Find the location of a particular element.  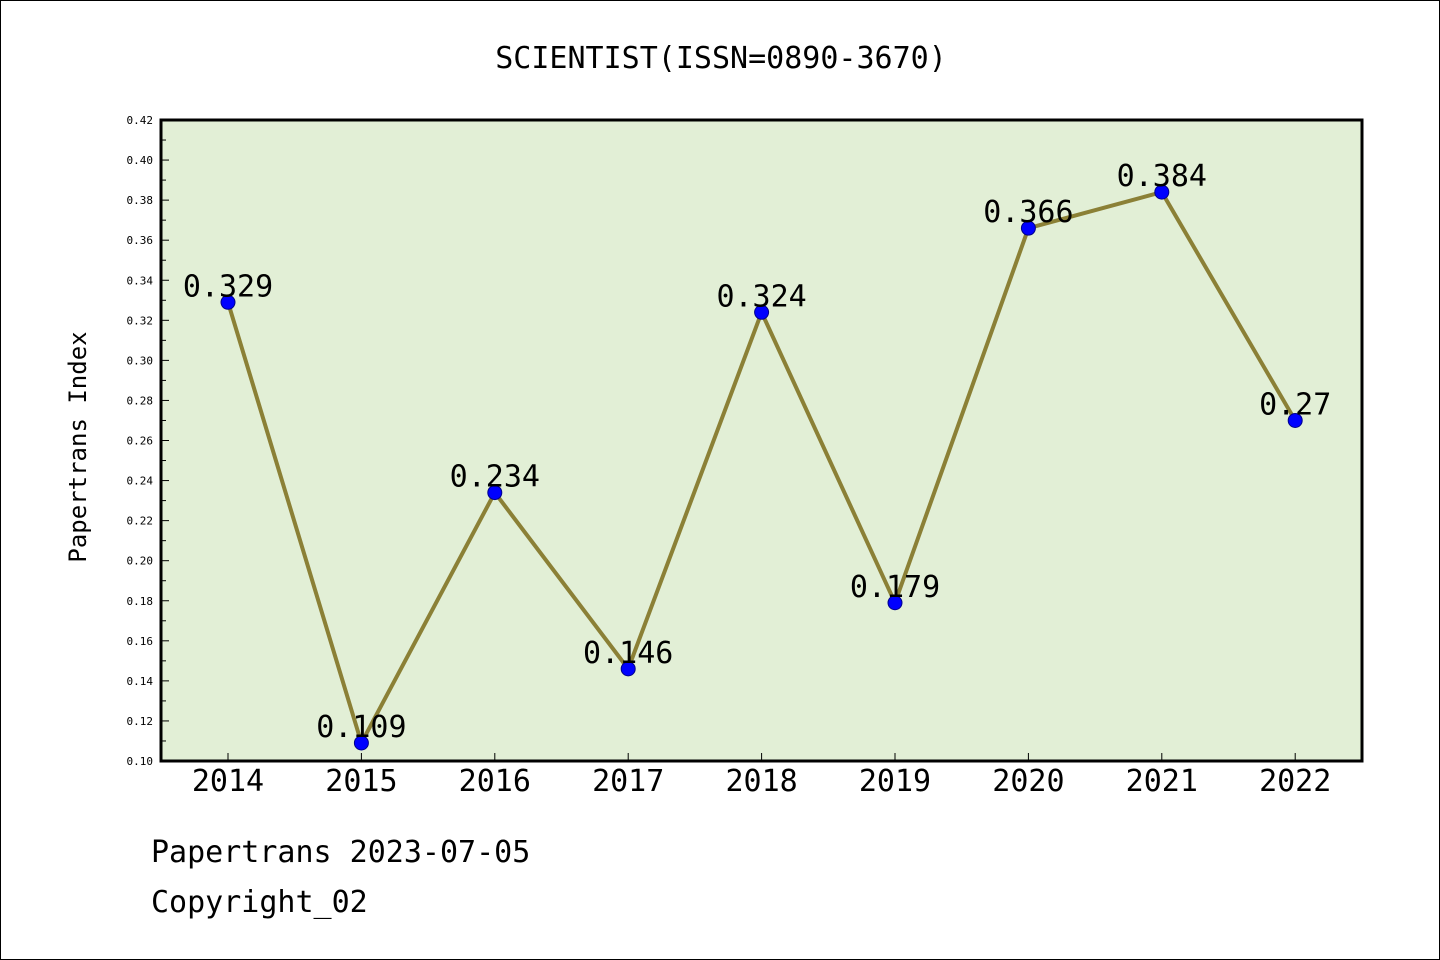

data-label-2022: 0.27 is located at coordinates (1295, 404).